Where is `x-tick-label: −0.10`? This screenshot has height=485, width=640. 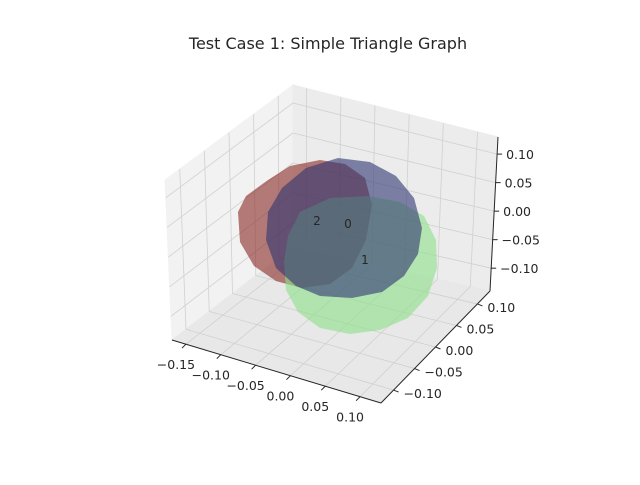
x-tick-label: −0.10 is located at coordinates (211, 375).